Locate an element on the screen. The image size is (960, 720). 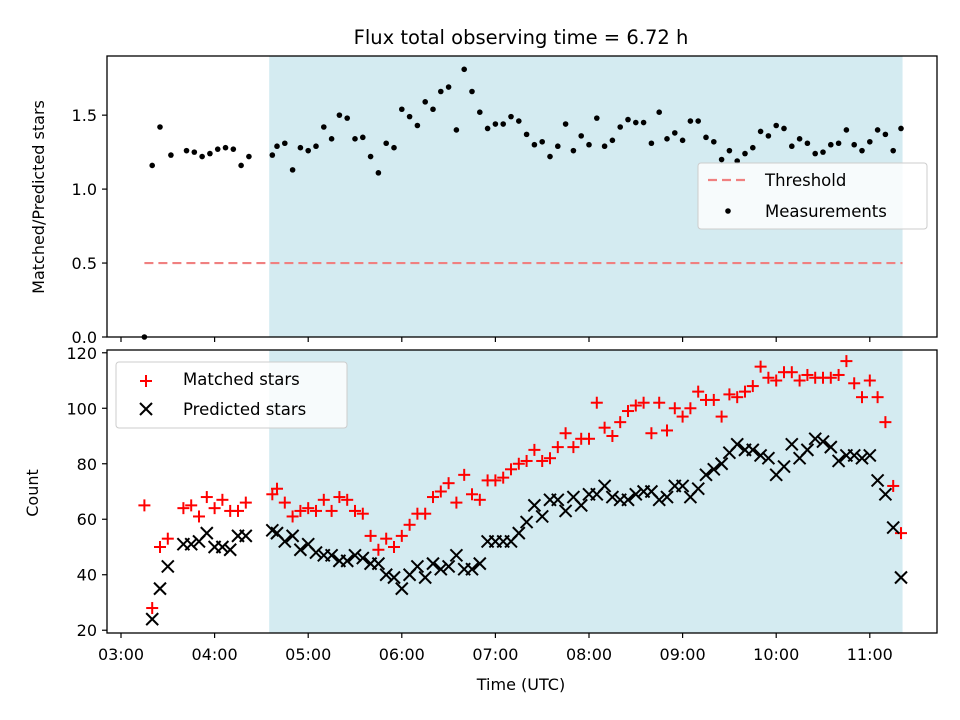
top-x-ticks is located at coordinates (495, 339).